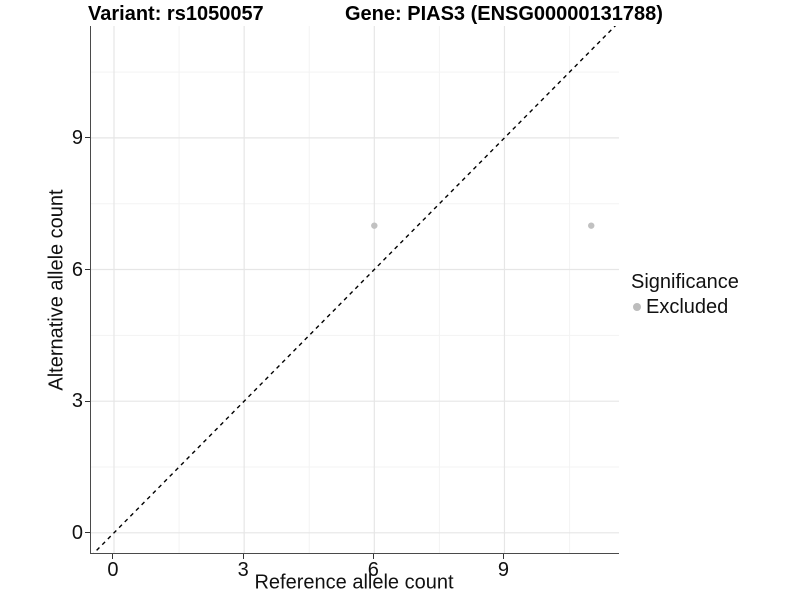 The image size is (800, 600). I want to click on legend-item-excluded: Excluded, so click(685, 307).